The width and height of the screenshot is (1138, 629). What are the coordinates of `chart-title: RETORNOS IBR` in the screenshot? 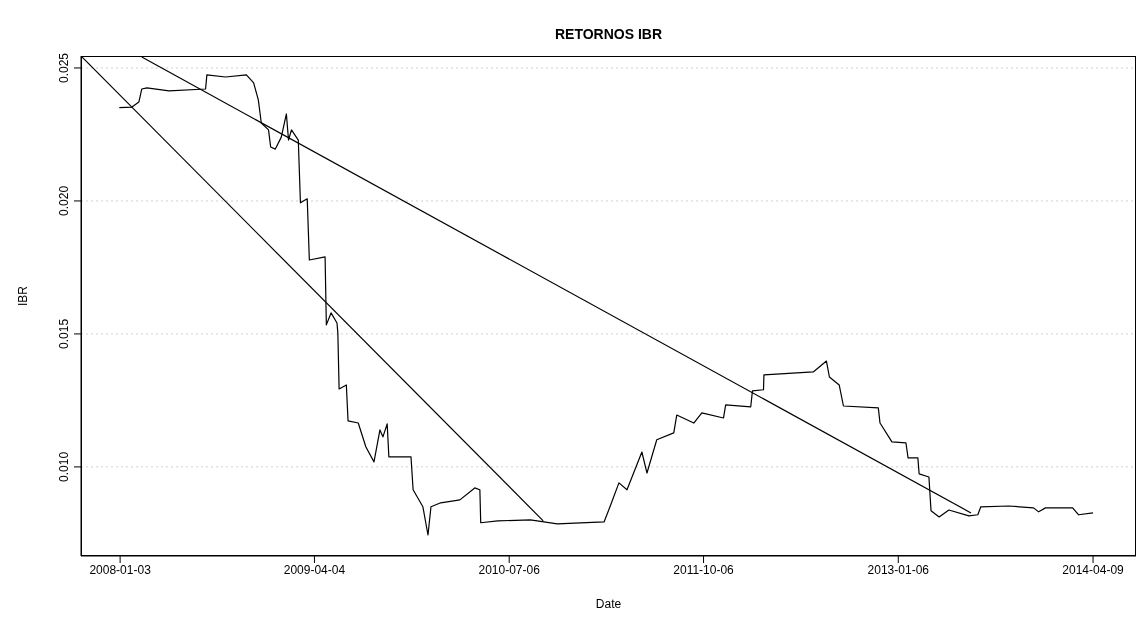 It's located at (608, 34).